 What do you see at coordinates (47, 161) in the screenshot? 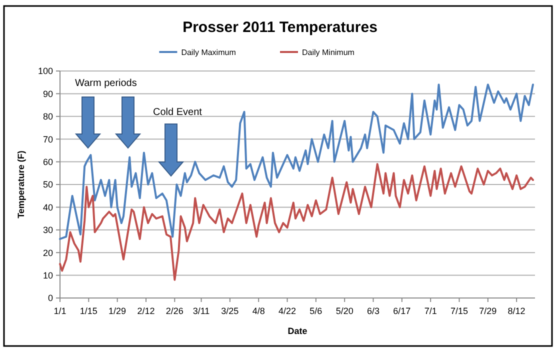
I see `y-tick-label: 60` at bounding box center [47, 161].